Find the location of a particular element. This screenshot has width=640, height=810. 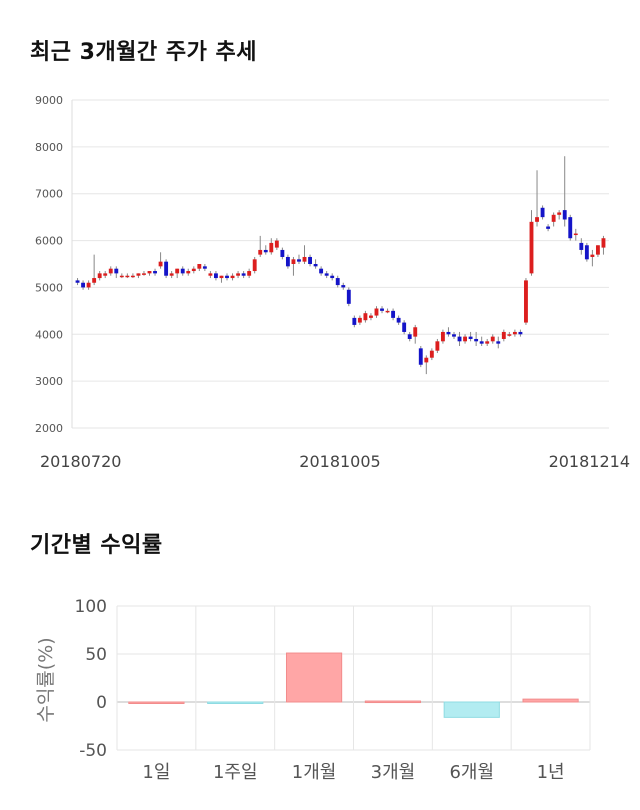

bar-y-tick: 50 is located at coordinates (96, 655).